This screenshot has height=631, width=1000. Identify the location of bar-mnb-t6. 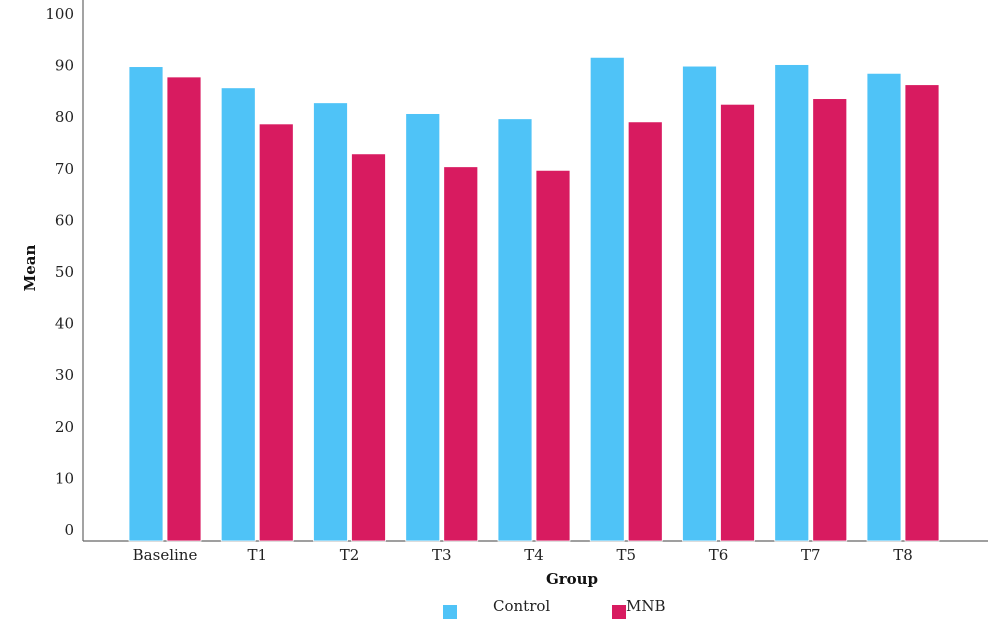
(737, 322).